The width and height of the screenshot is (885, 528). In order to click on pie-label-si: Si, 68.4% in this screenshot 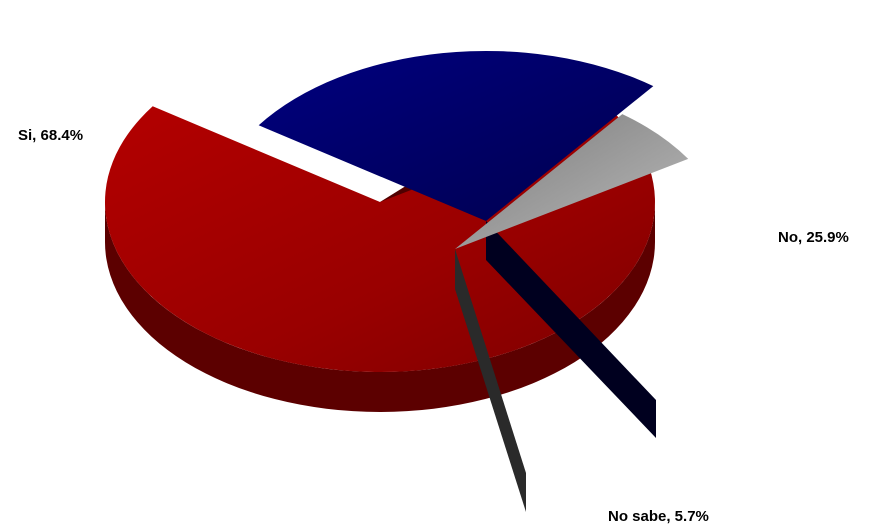, I will do `click(50, 135)`.